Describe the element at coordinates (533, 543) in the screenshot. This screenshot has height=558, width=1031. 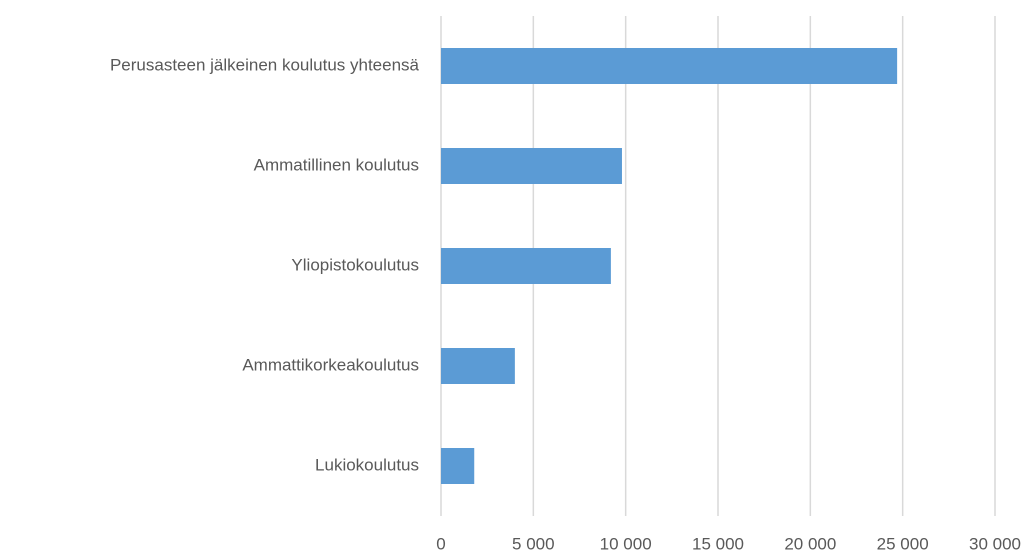
I see `x-tick-label: 5 000` at that location.